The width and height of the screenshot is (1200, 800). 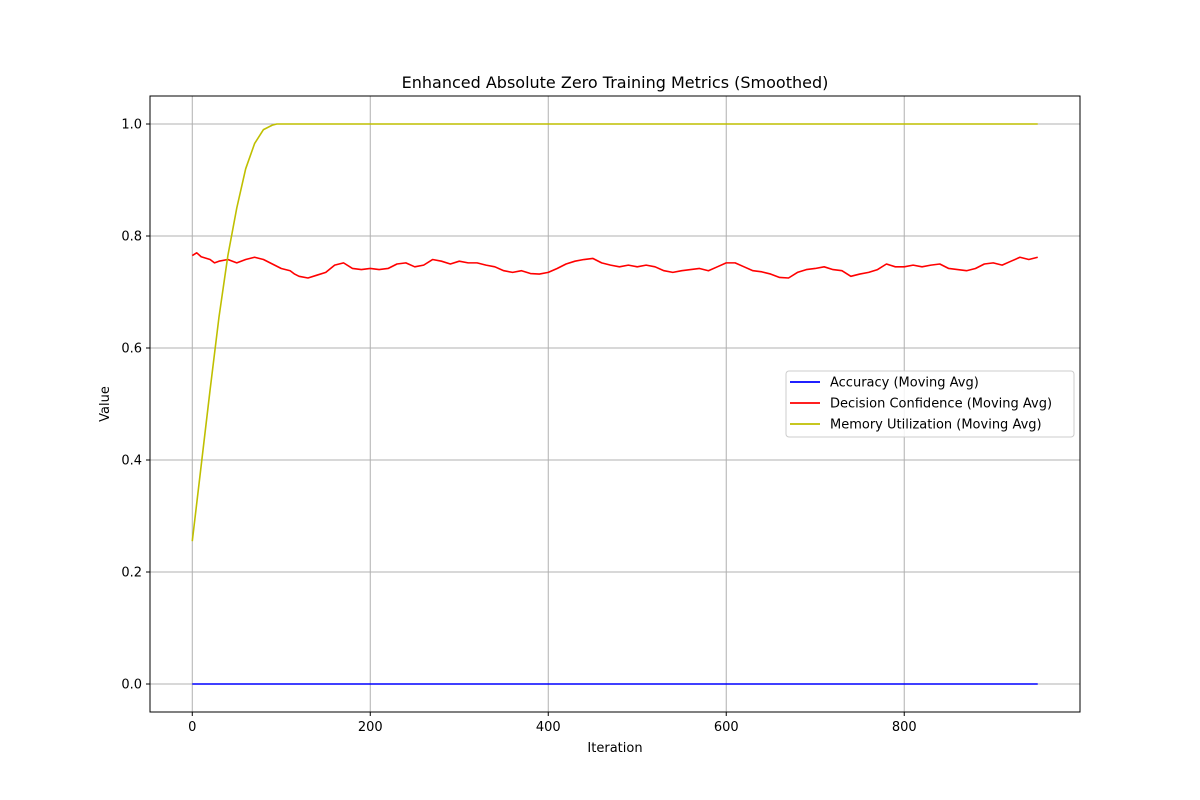 What do you see at coordinates (936, 425) in the screenshot?
I see `legend-label-memory-utilization-moving-avg: Memory Utilization (Moving Avg)` at bounding box center [936, 425].